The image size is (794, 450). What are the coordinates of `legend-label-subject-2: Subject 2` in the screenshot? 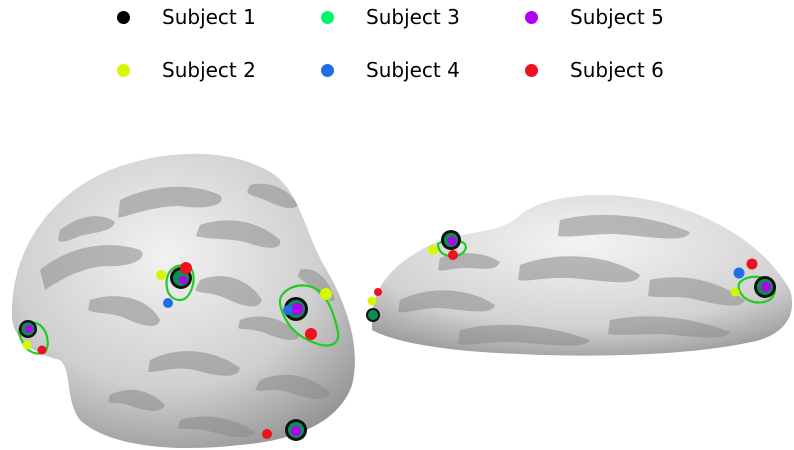 It's located at (209, 70).